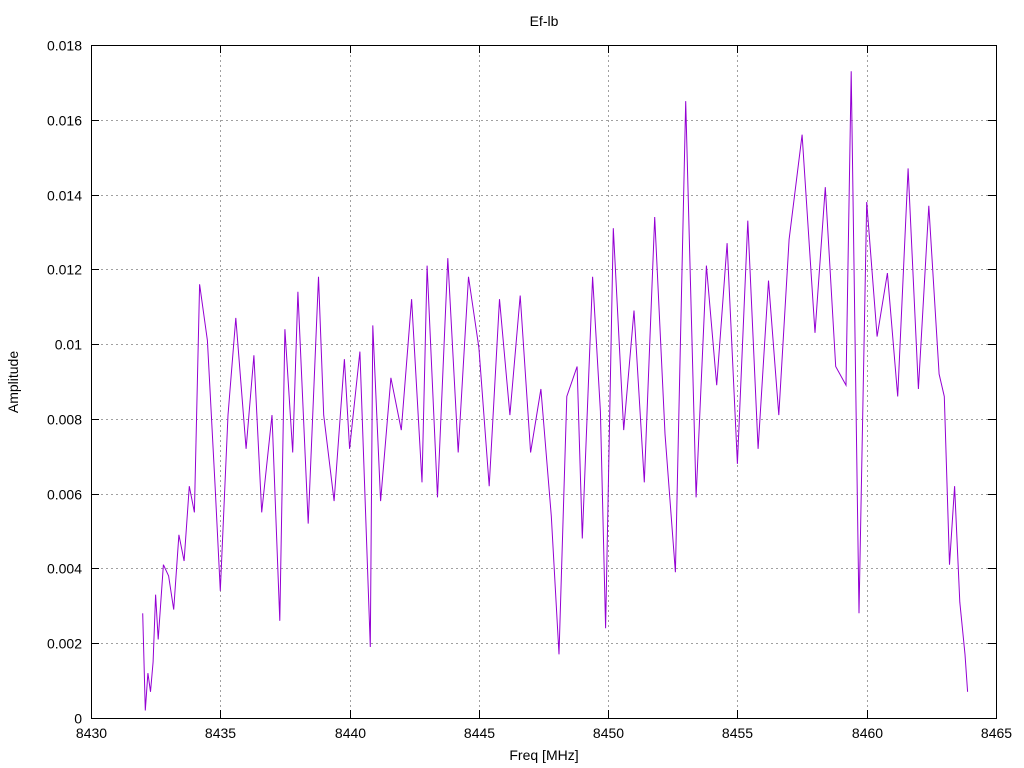  What do you see at coordinates (350, 733) in the screenshot?
I see `x-tick-label: 8440` at bounding box center [350, 733].